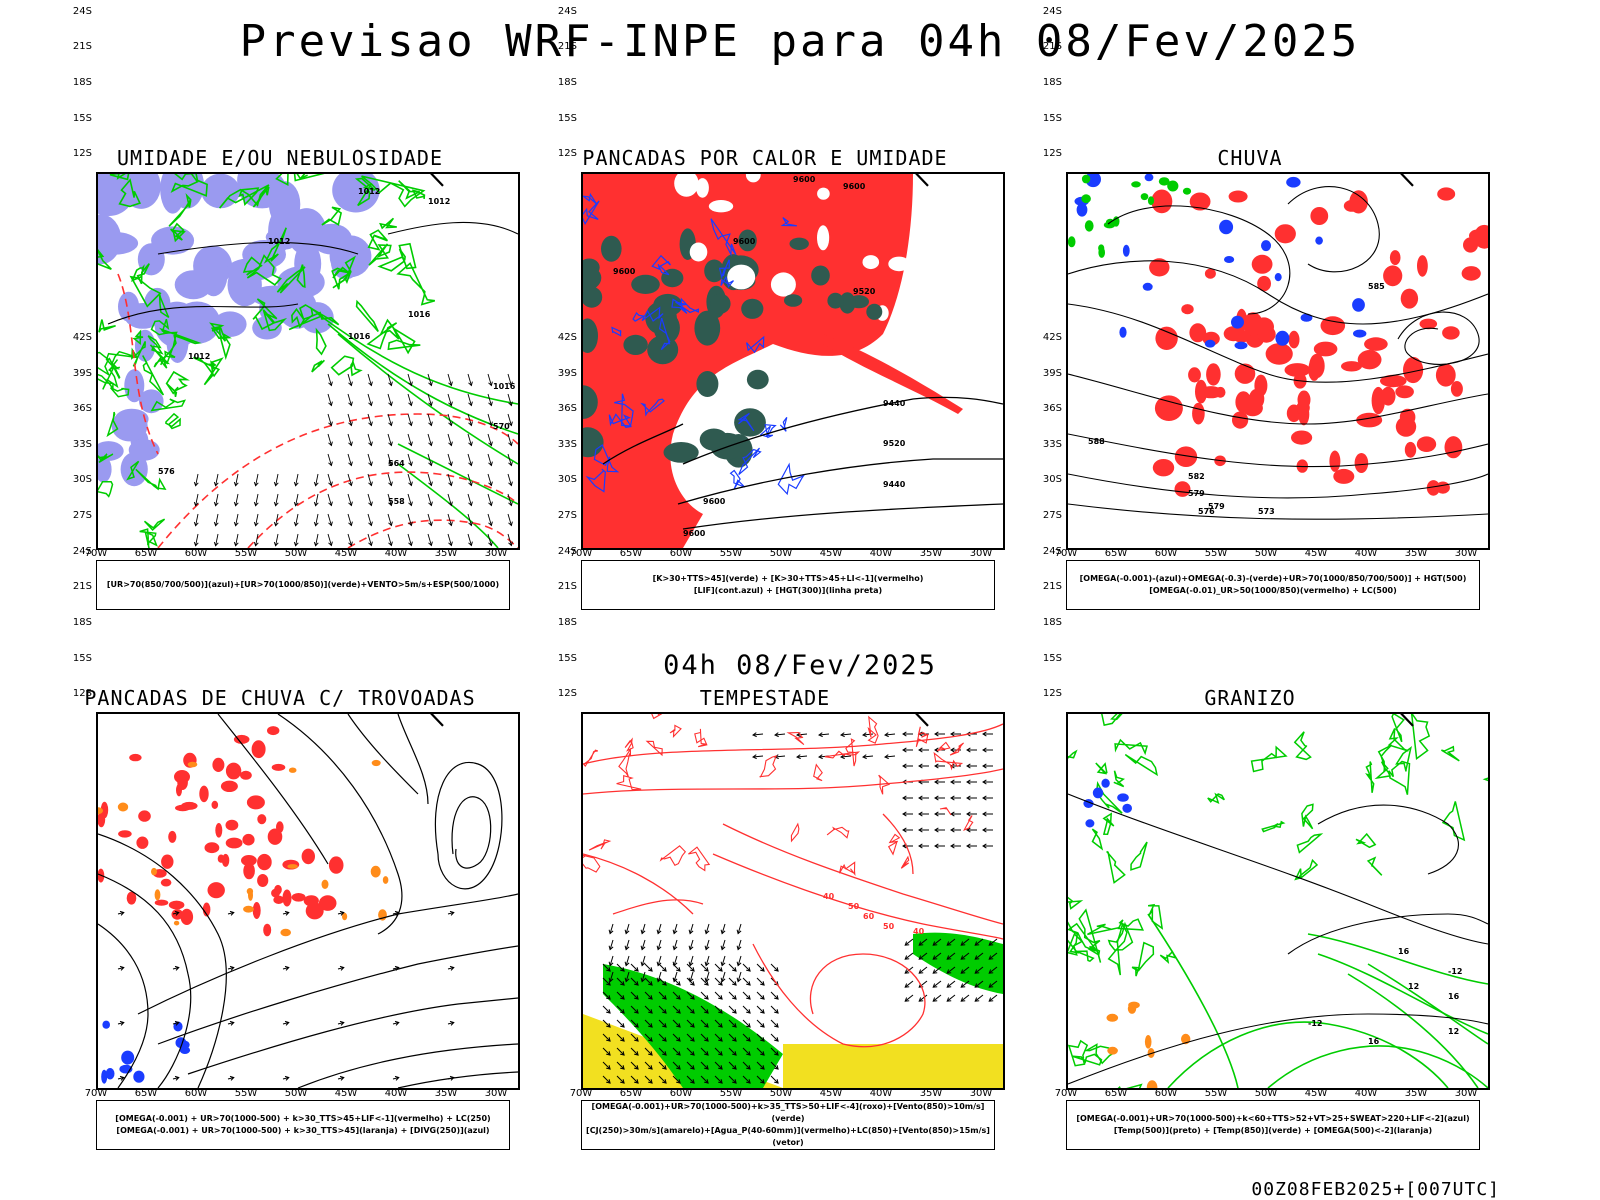  Describe the element at coordinates (1404, 951) in the screenshot. I see `contour-label: 16` at that location.